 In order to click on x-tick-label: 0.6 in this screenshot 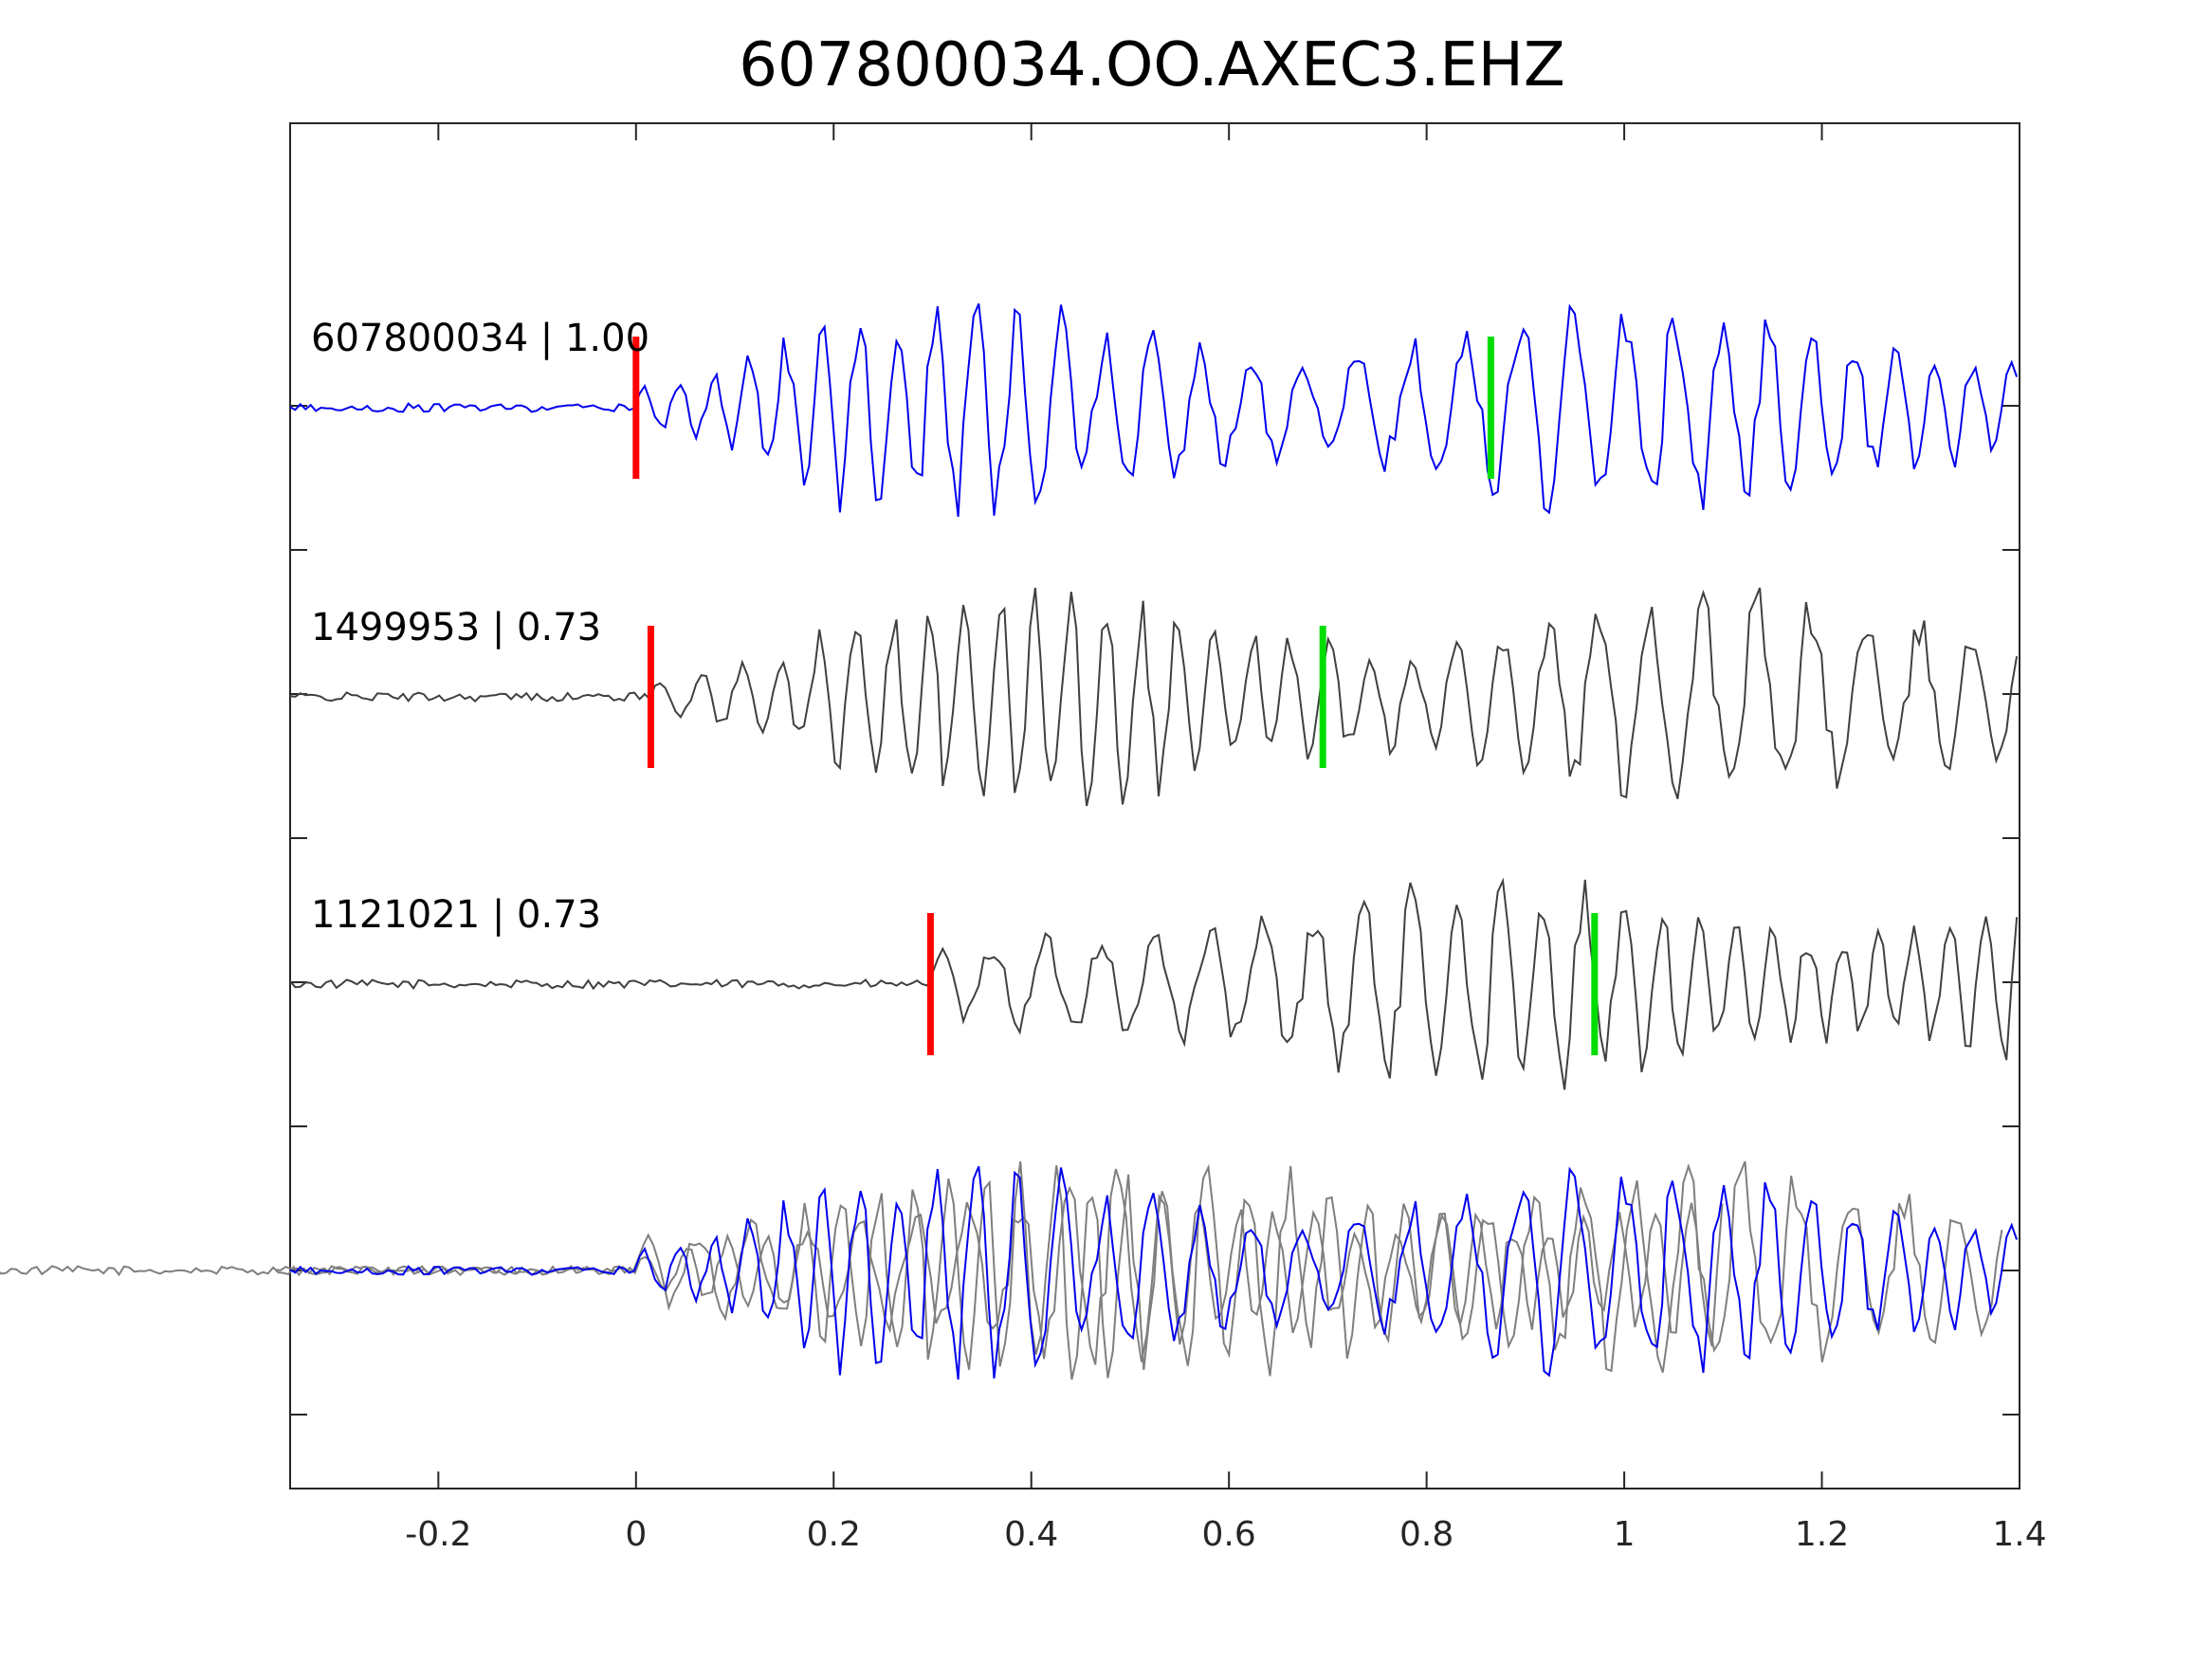, I will do `click(1229, 1534)`.